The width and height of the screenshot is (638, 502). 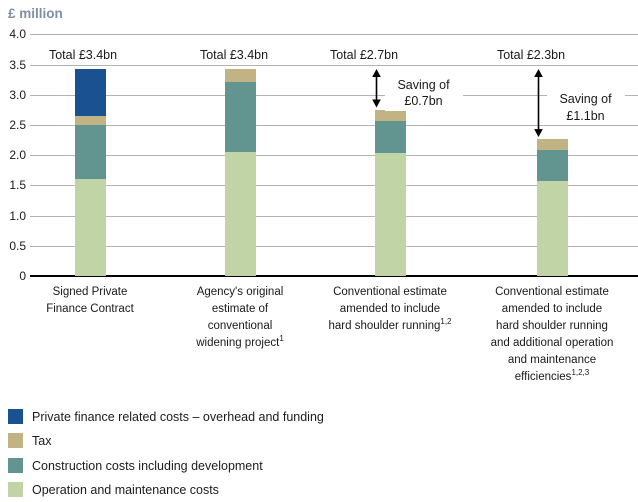 I want to click on saving-annotation: Saving of £1.1bn, so click(x=585, y=108).